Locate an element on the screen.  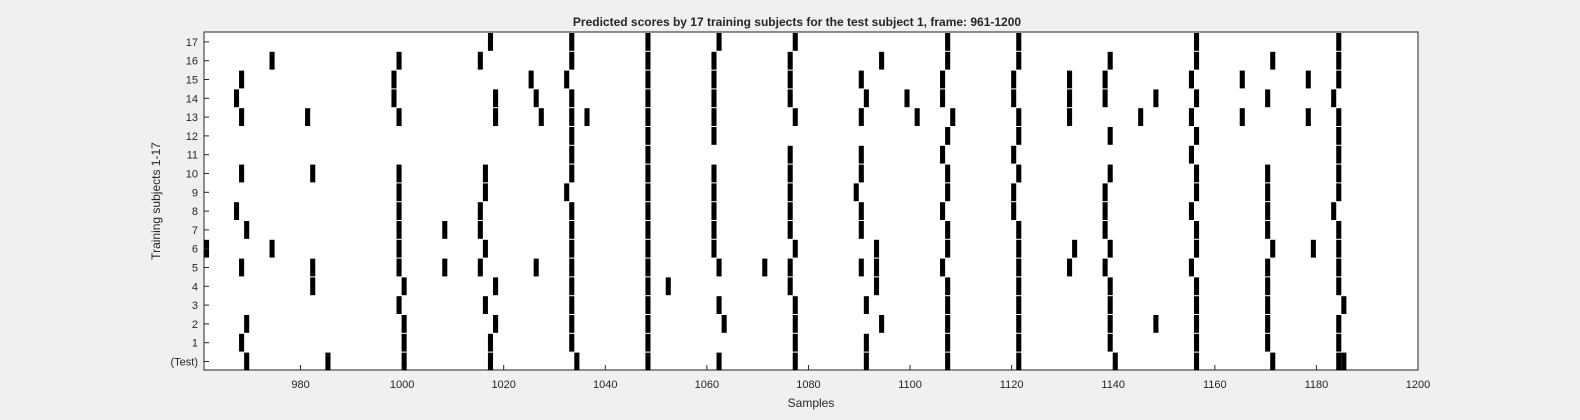
x-tick-label: 1000 is located at coordinates (402, 385).